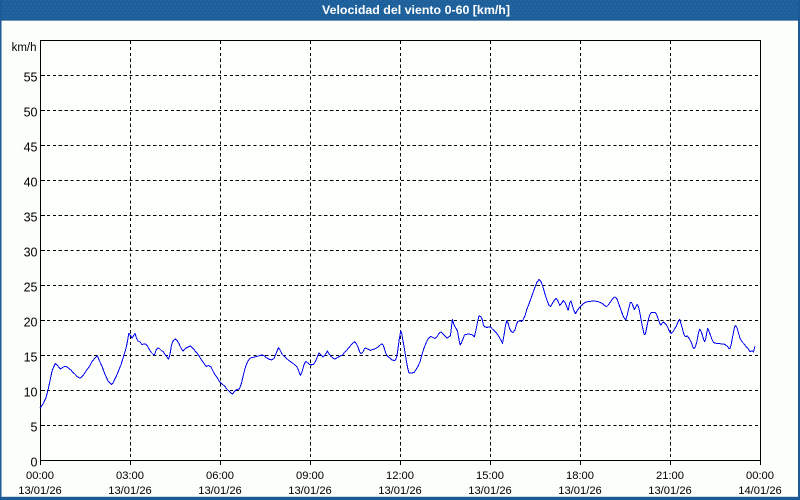 This screenshot has height=500, width=800. What do you see at coordinates (34, 427) in the screenshot?
I see `svg-text: 5` at bounding box center [34, 427].